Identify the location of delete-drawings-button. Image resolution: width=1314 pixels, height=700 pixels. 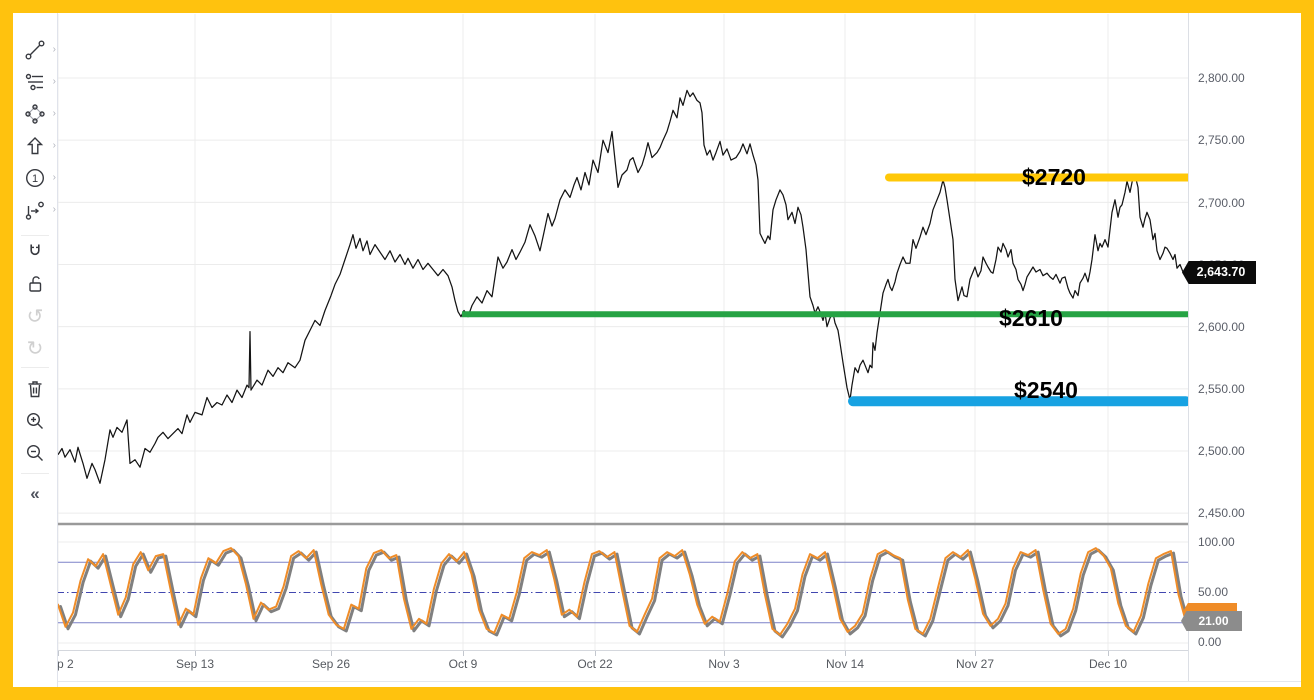
(35, 389).